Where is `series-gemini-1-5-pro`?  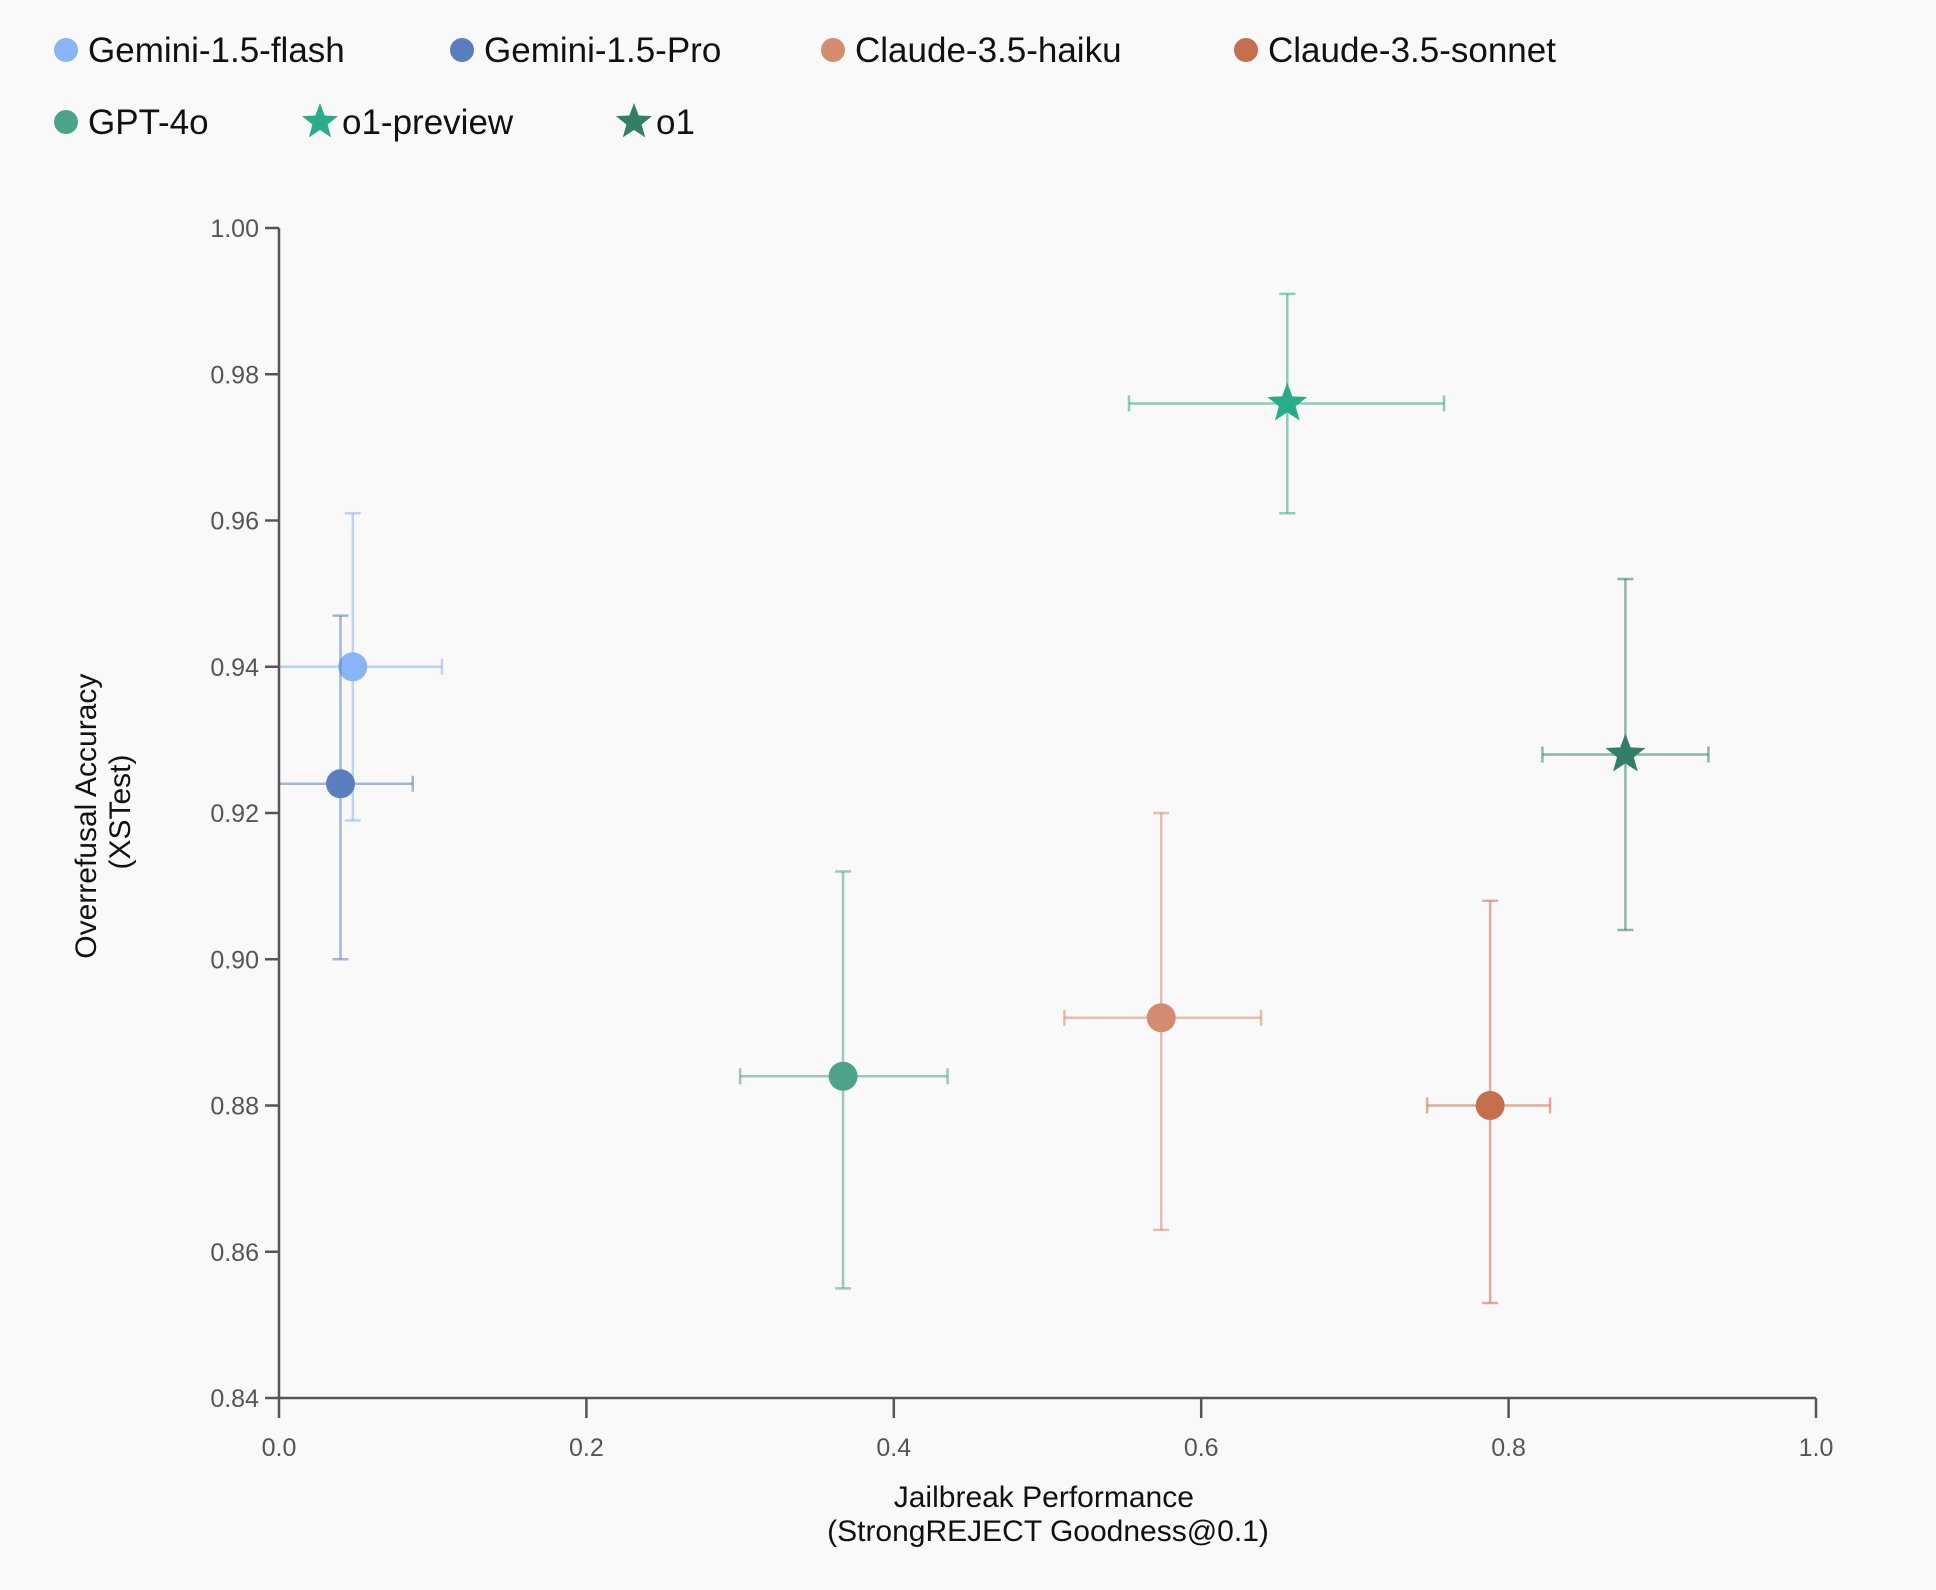 series-gemini-1-5-pro is located at coordinates (346, 787).